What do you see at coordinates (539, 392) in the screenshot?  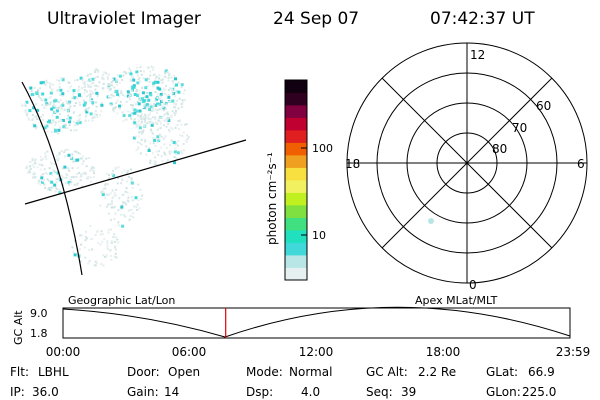 I see `status-glon-value: 225.0` at bounding box center [539, 392].